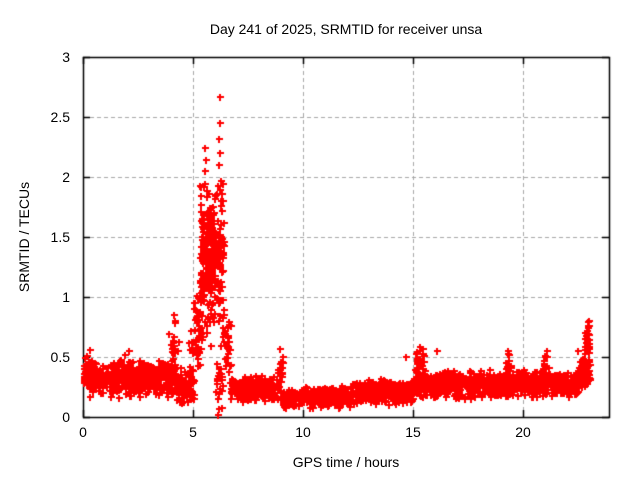  I want to click on y-tick-label: 0.5, so click(60, 357).